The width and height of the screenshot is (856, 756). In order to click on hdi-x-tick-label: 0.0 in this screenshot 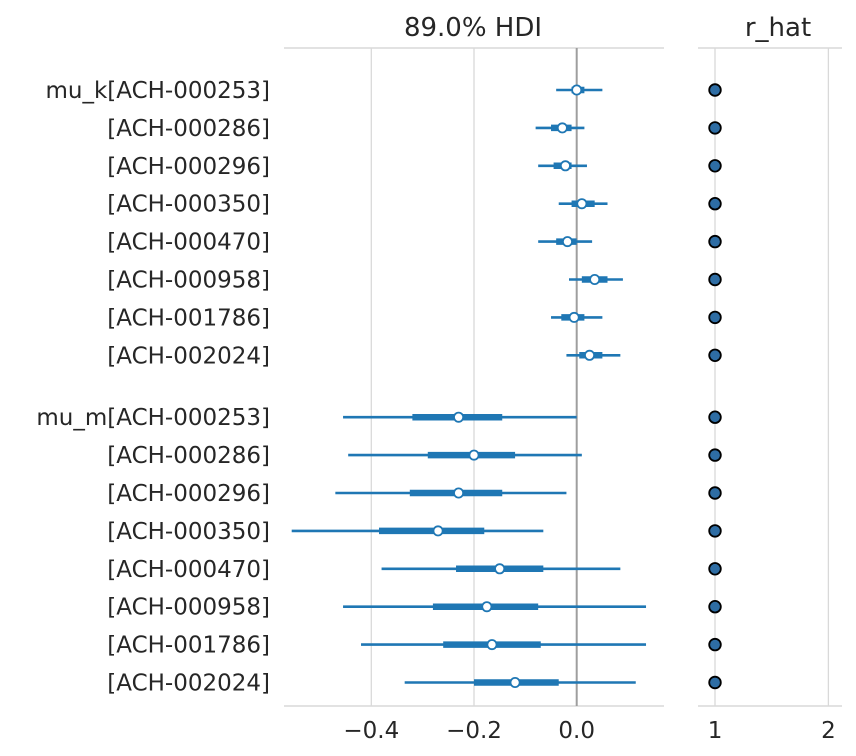, I will do `click(576, 731)`.